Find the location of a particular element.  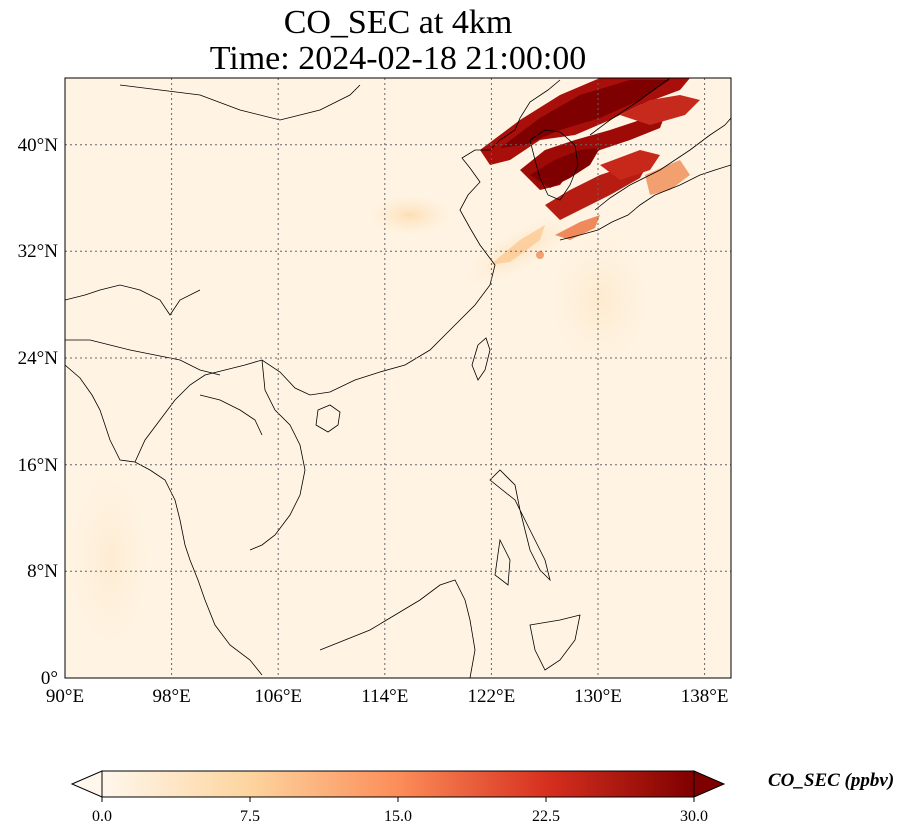

colorbar-tick: 15.0 is located at coordinates (398, 816).